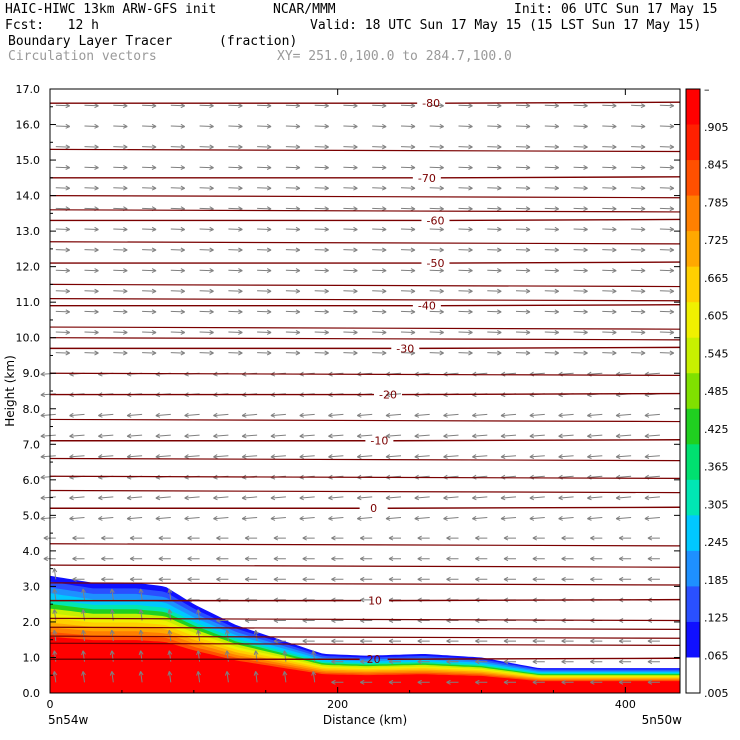 The width and height of the screenshot is (740, 740). Describe the element at coordinates (716, 467) in the screenshot. I see `colorbar-label: .365` at that location.